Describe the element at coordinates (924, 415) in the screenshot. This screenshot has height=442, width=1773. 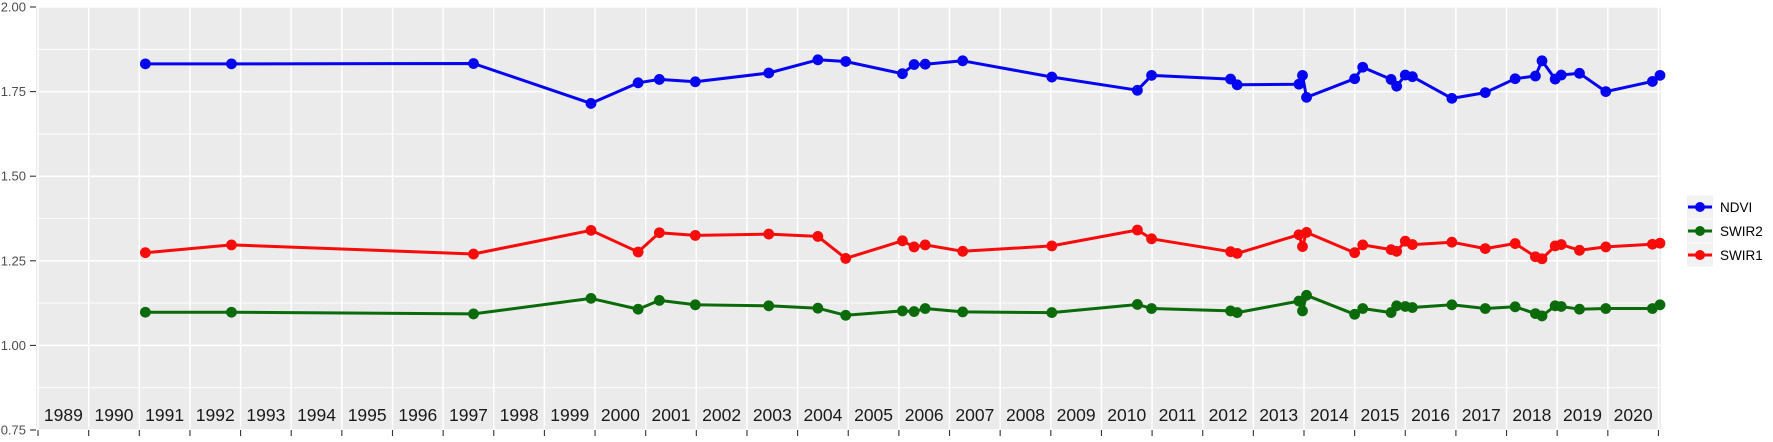
I see `x-tick-label-2006: 2006` at that location.